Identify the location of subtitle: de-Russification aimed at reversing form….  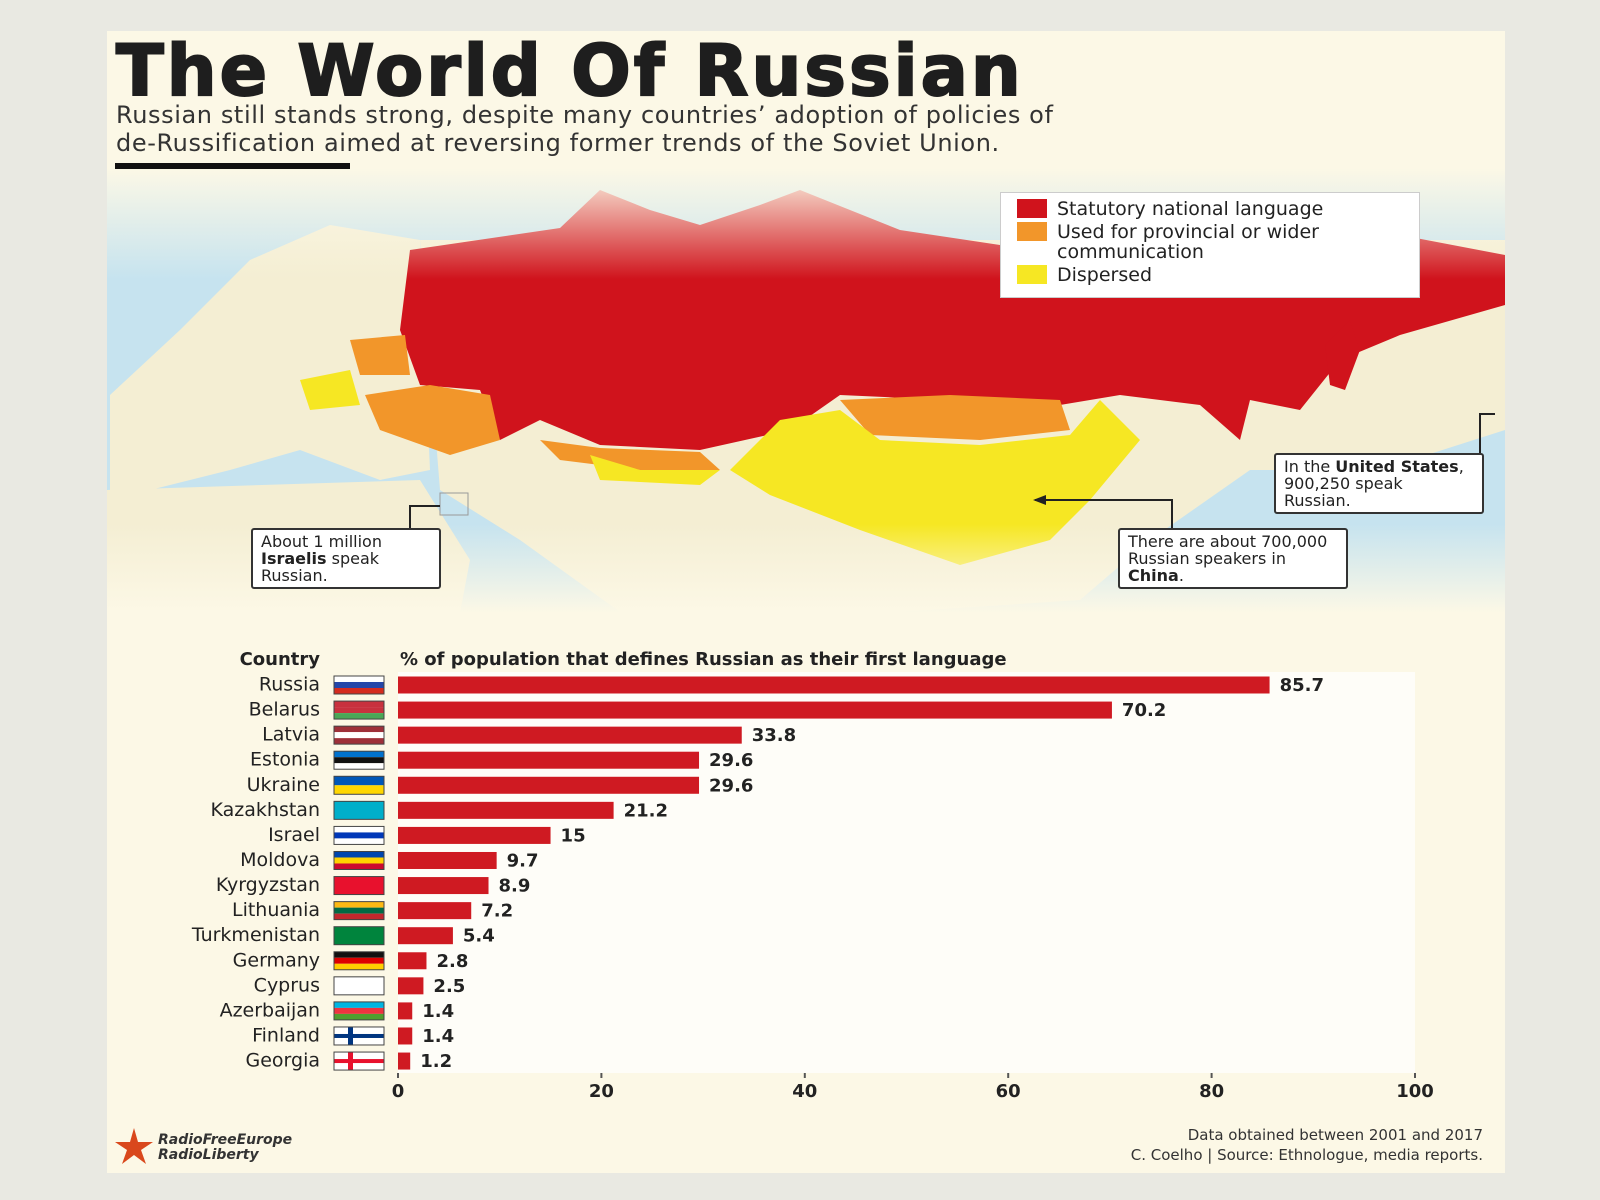
(558, 143).